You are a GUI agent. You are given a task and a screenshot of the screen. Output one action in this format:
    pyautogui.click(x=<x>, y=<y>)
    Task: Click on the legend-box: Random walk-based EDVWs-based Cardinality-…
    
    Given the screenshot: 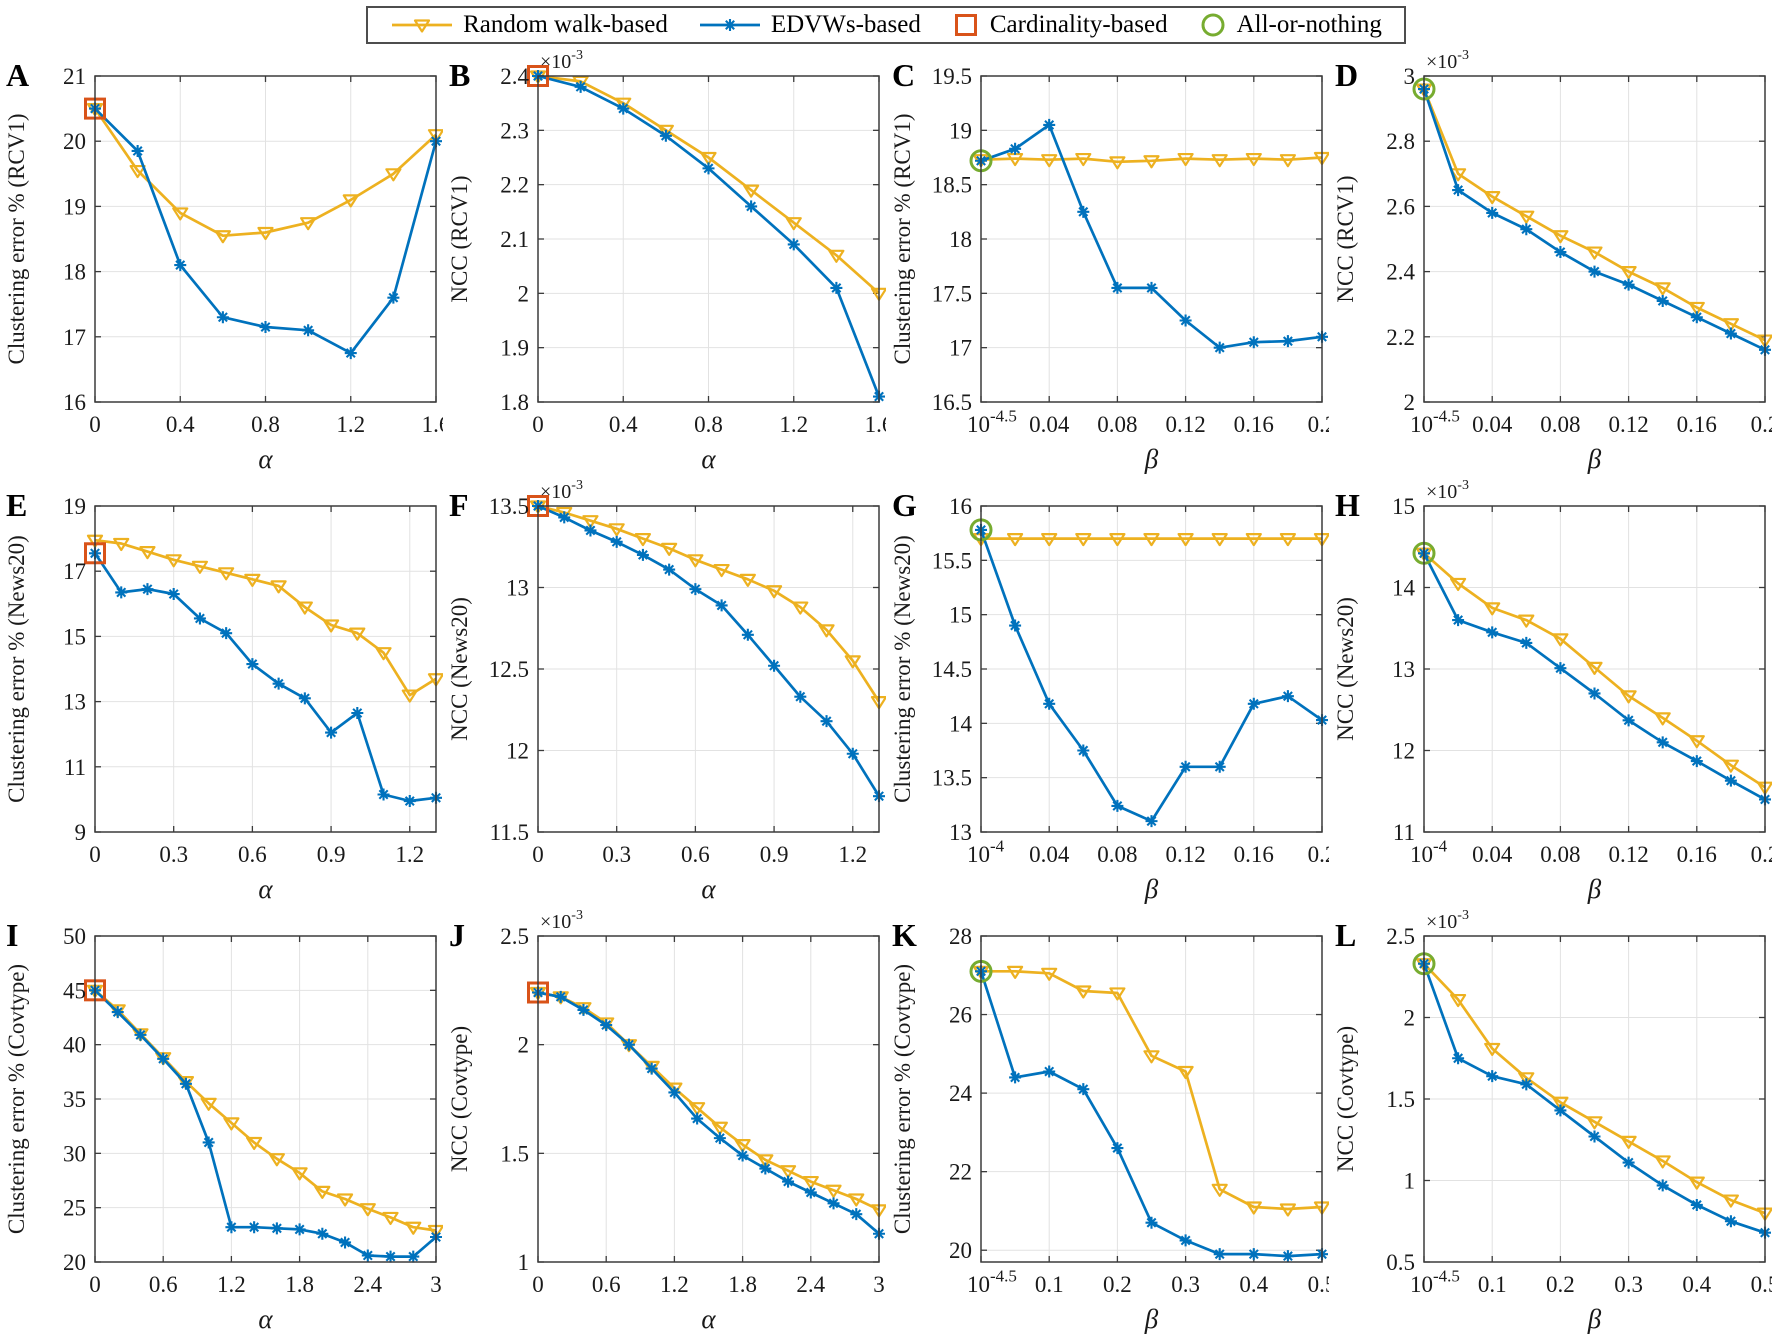 What is the action you would take?
    pyautogui.click(x=886, y=25)
    